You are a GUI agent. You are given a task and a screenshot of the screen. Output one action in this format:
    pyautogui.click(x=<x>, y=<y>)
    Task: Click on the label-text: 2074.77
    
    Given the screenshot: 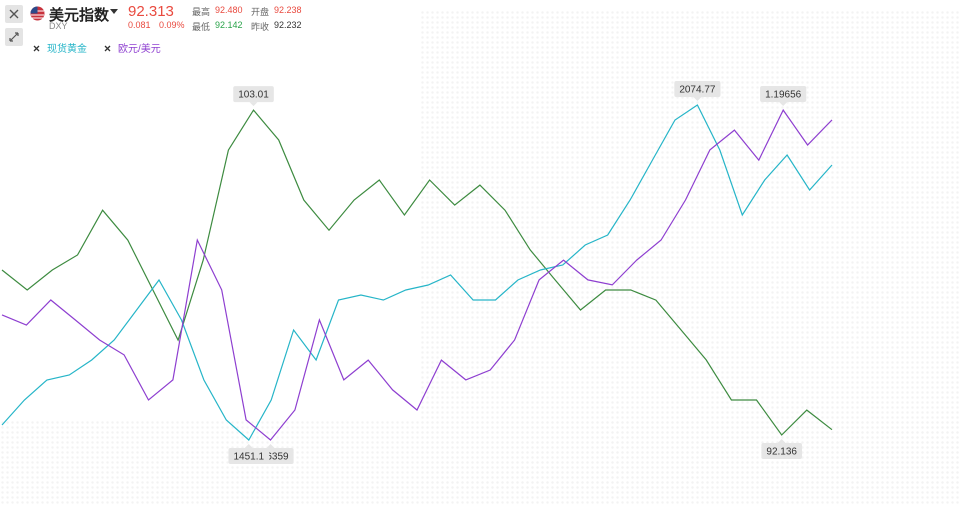 What is the action you would take?
    pyautogui.click(x=697, y=90)
    